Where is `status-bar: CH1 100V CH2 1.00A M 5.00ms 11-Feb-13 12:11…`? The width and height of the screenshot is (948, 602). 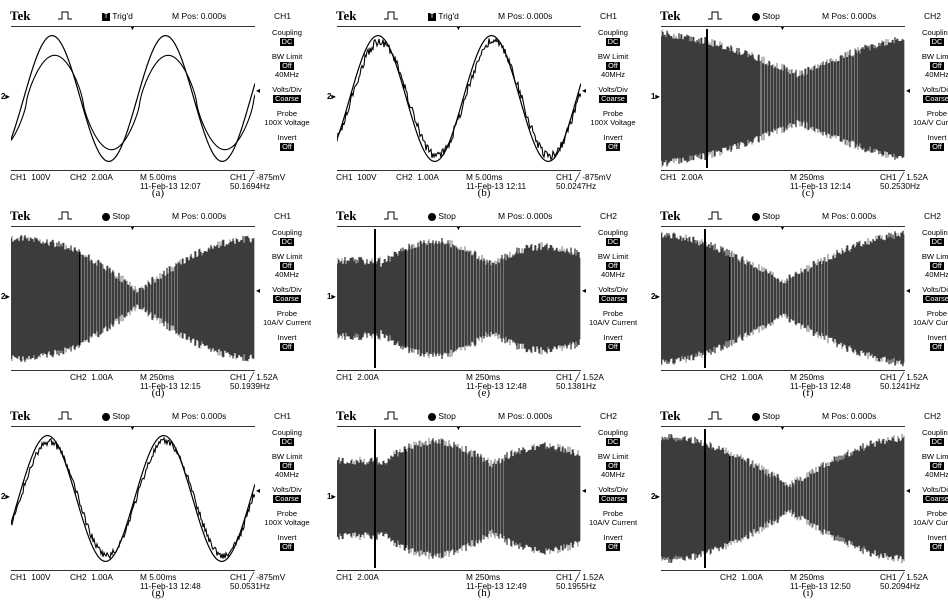
status-bar: CH1 100V CH2 1.00A M 5.00ms 11-Feb-13 12:11… is located at coordinates (487, 182).